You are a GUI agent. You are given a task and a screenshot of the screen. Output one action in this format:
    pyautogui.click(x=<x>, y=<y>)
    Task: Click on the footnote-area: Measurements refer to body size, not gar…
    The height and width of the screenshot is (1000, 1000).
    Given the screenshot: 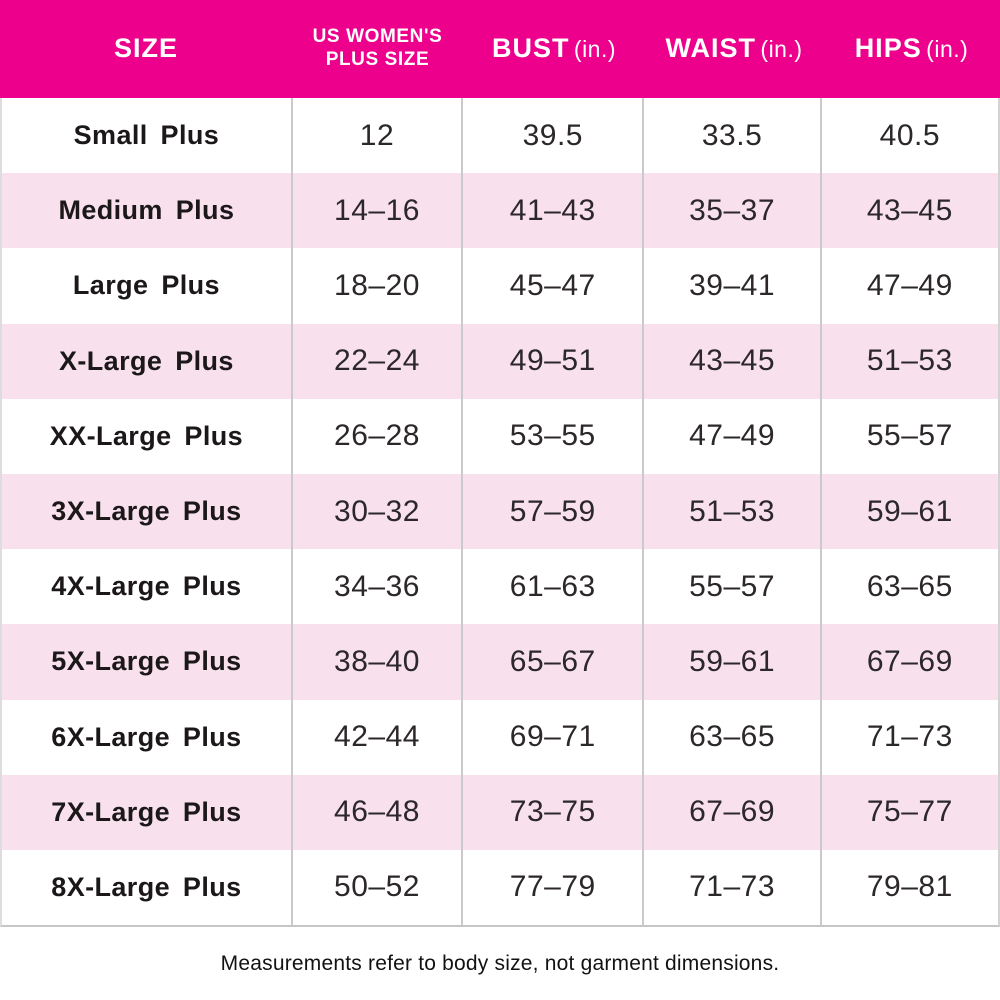 What is the action you would take?
    pyautogui.click(x=500, y=963)
    